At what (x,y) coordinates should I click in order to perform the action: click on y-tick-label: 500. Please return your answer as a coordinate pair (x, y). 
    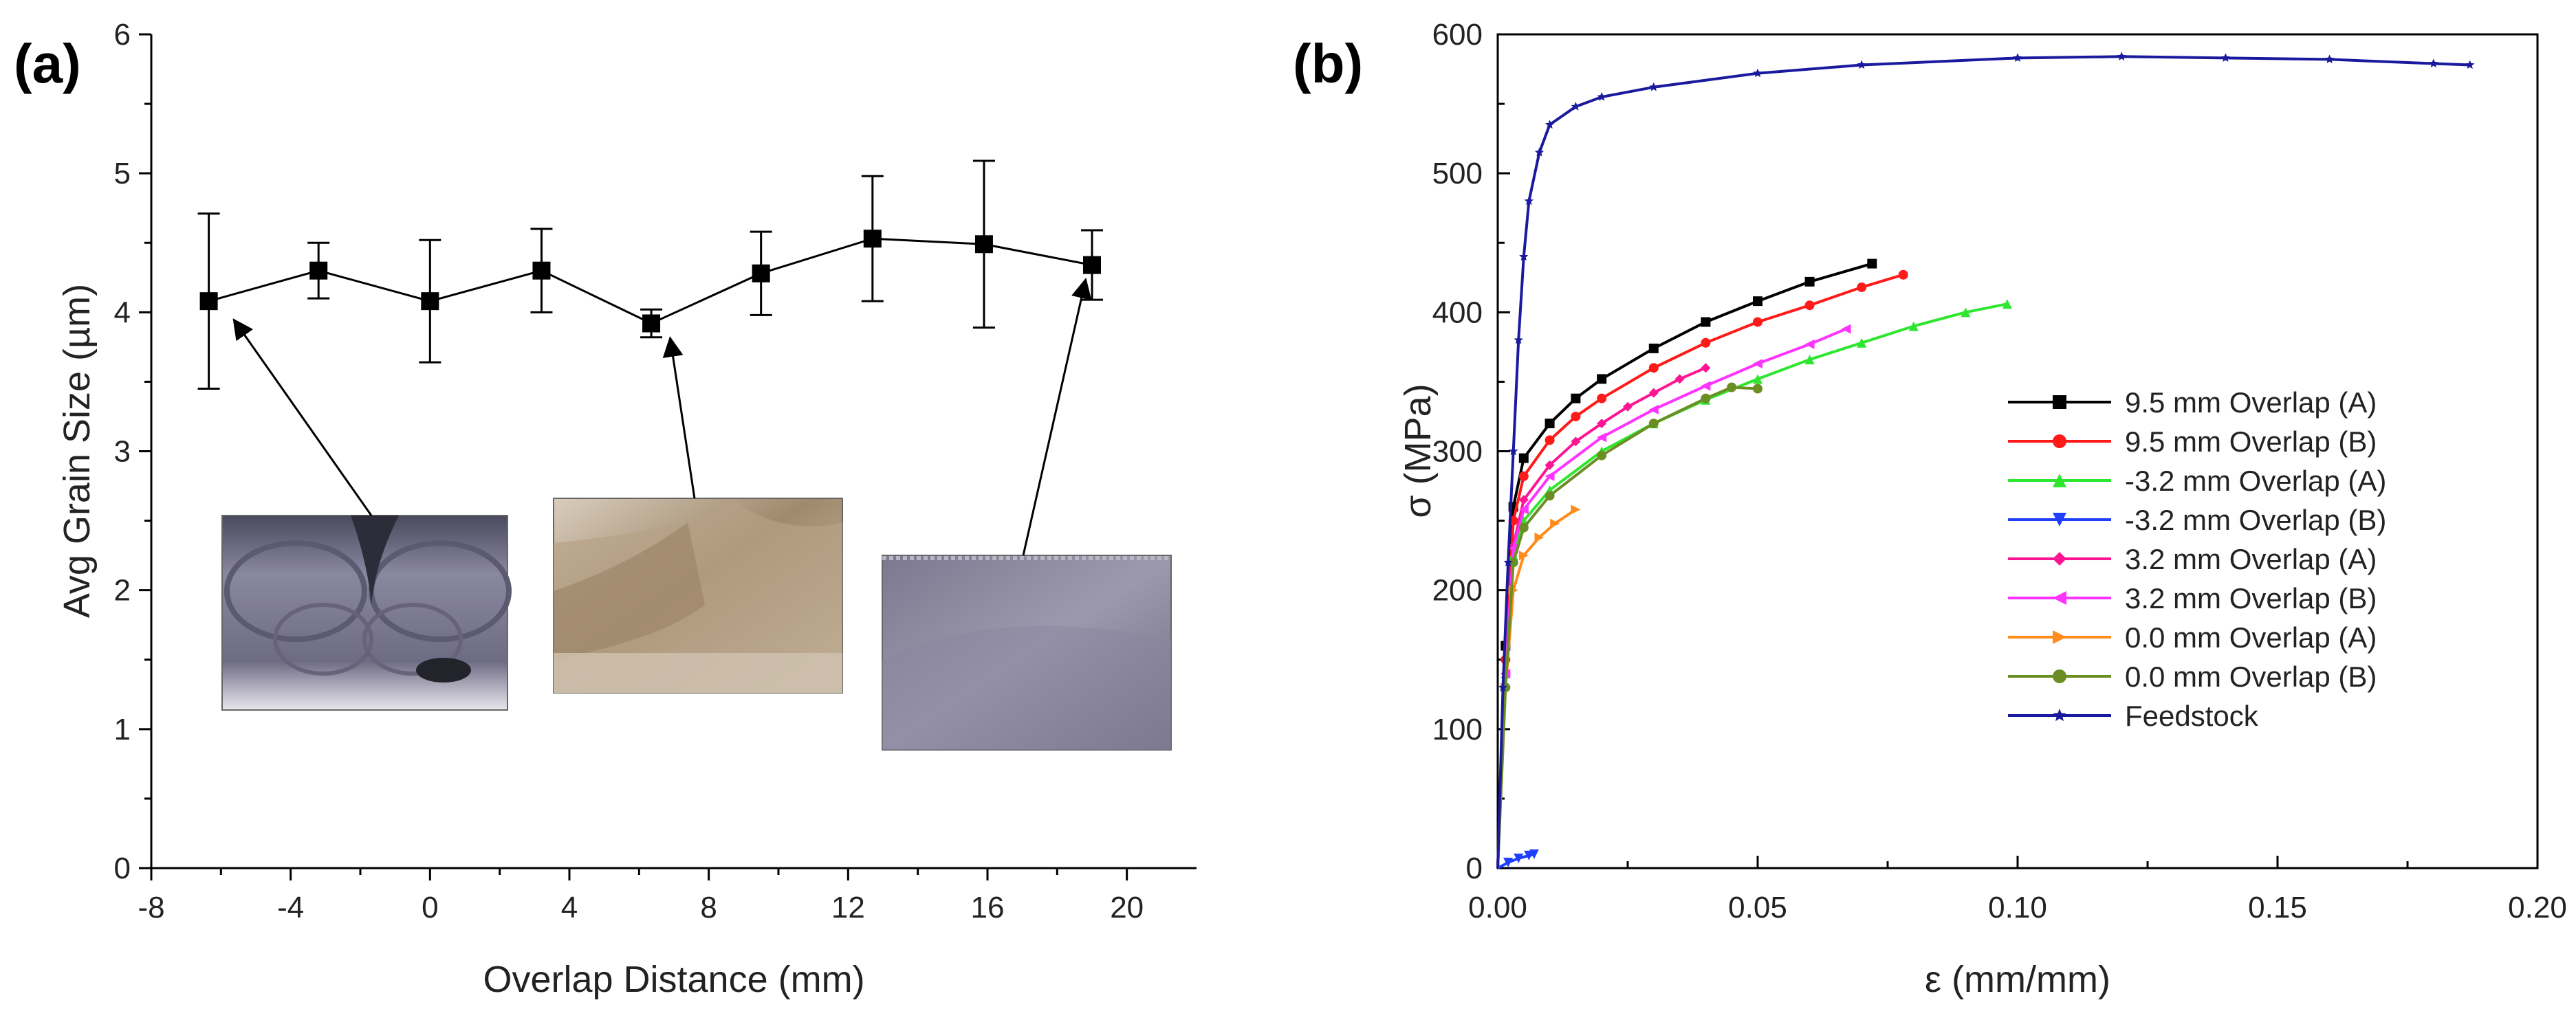
    Looking at the image, I should click on (1458, 173).